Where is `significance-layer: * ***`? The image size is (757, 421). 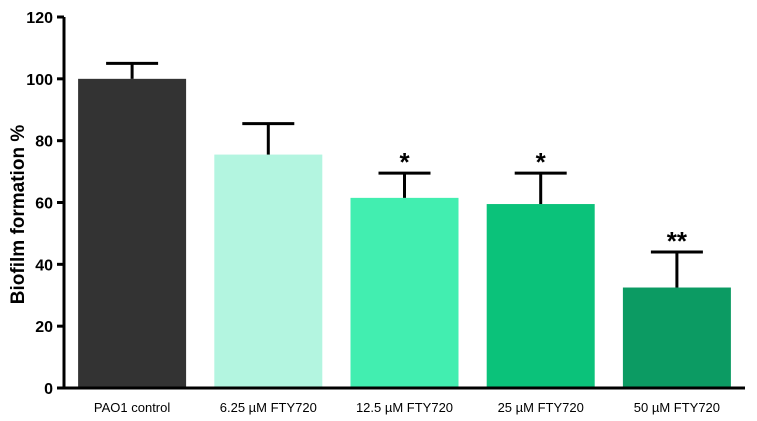 significance-layer: * *** is located at coordinates (543, 201).